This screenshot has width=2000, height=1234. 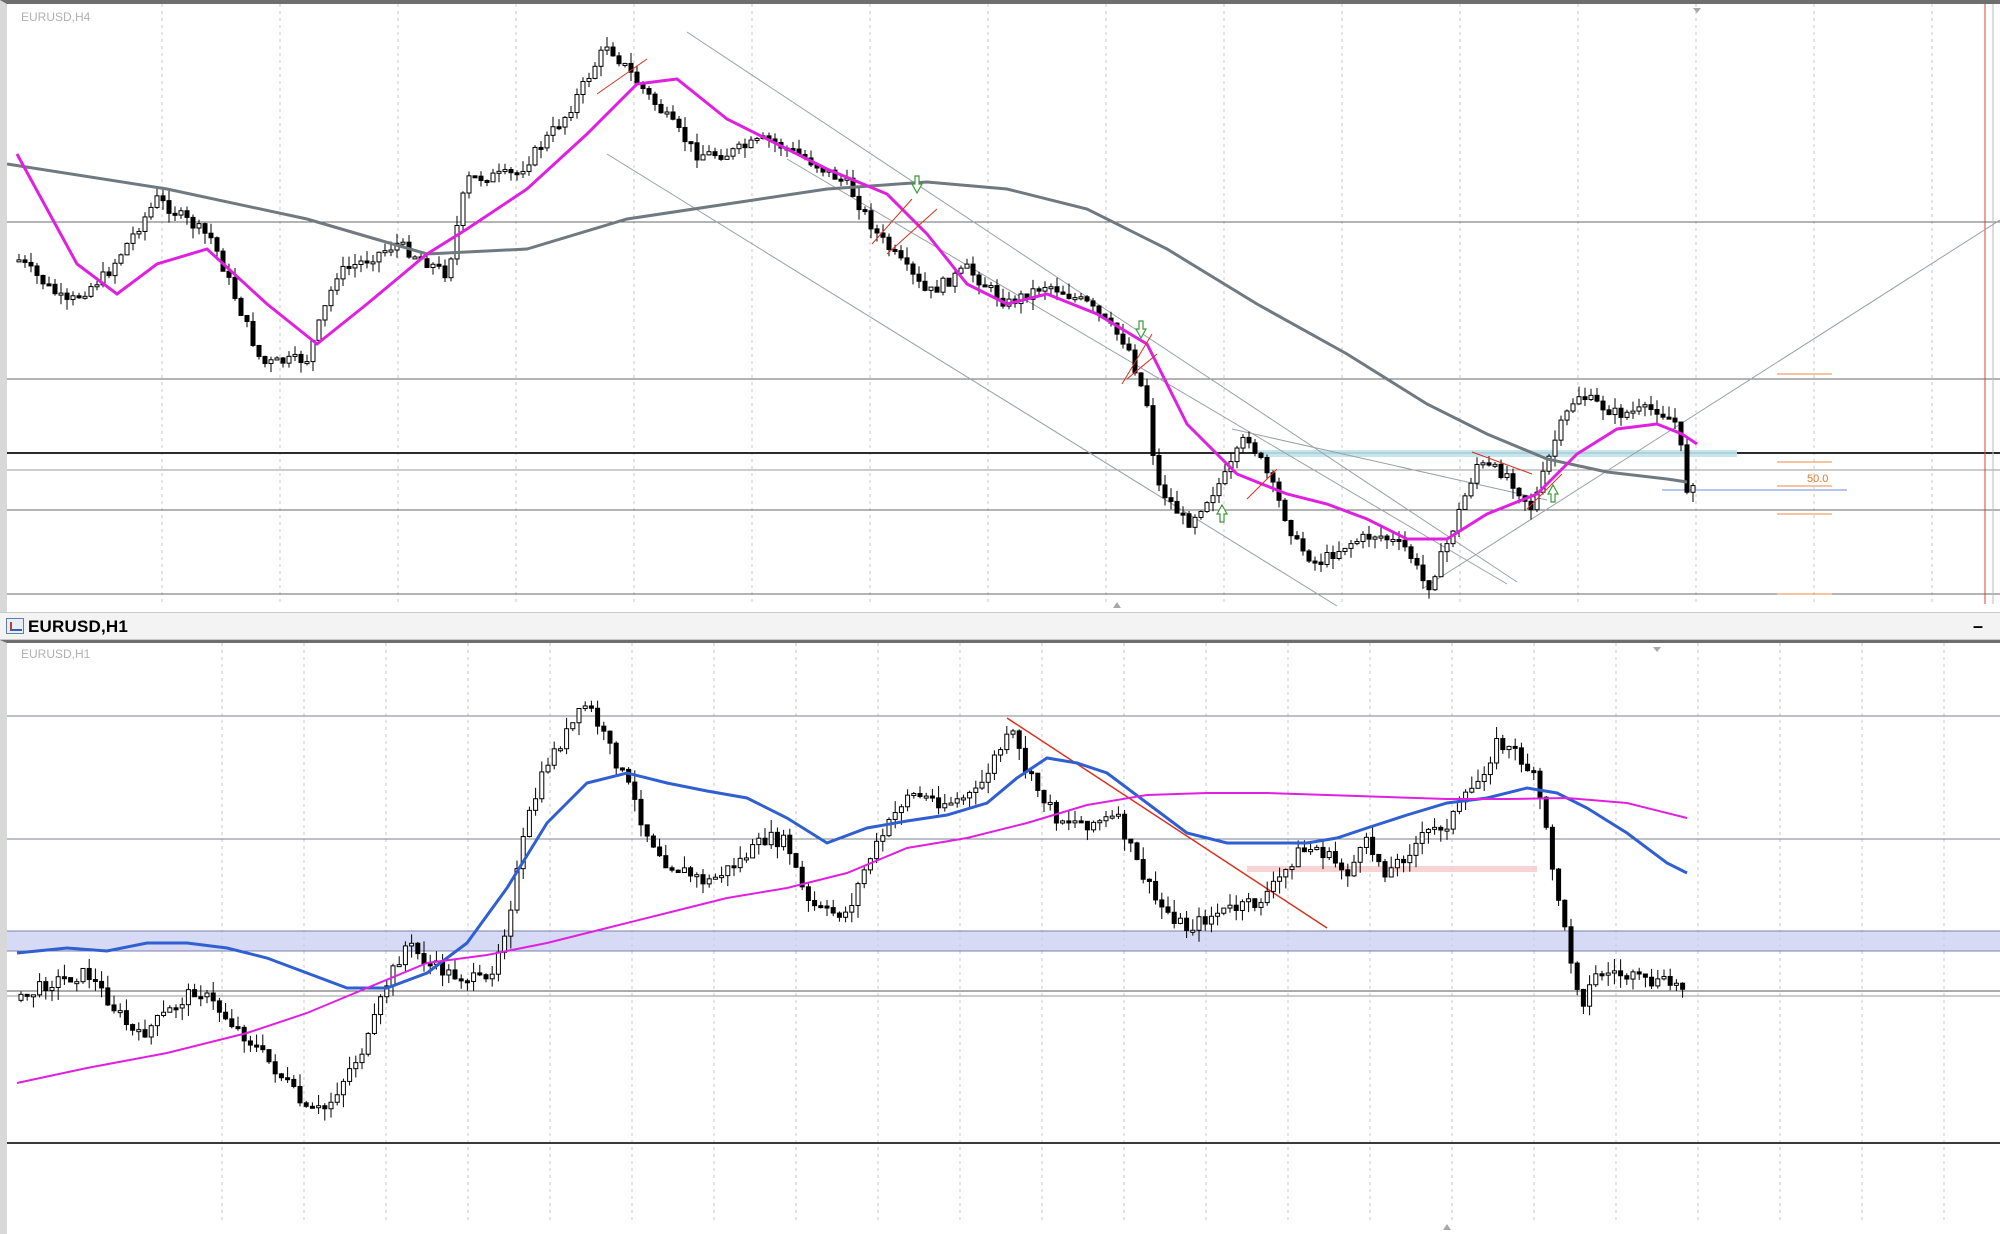 I want to click on h4-pattern-line, so click(x=1502, y=463).